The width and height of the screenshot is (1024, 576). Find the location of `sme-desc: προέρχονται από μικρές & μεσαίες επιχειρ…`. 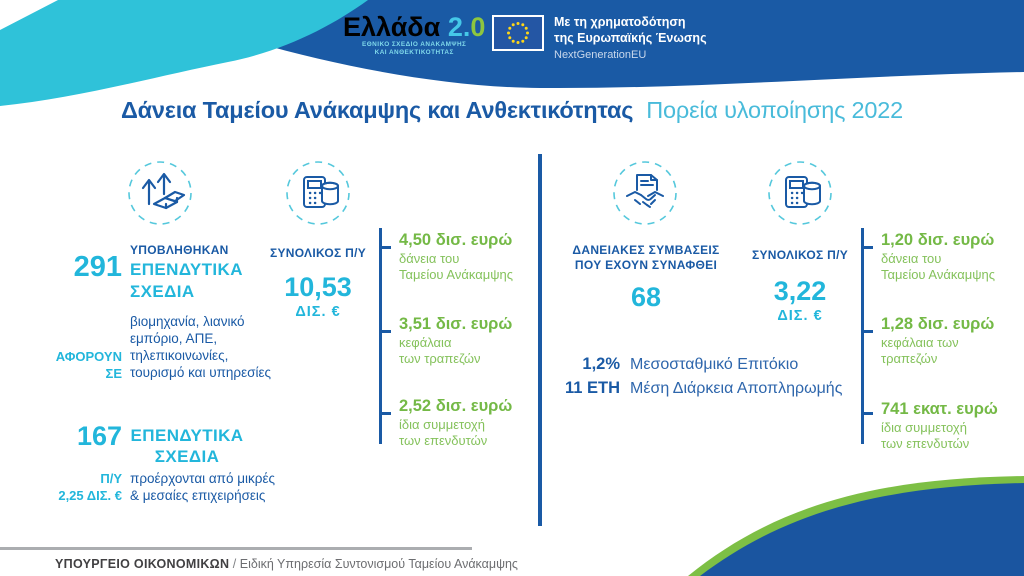

sme-desc: προέρχονται από μικρές & μεσαίες επιχειρ… is located at coordinates (202, 487).